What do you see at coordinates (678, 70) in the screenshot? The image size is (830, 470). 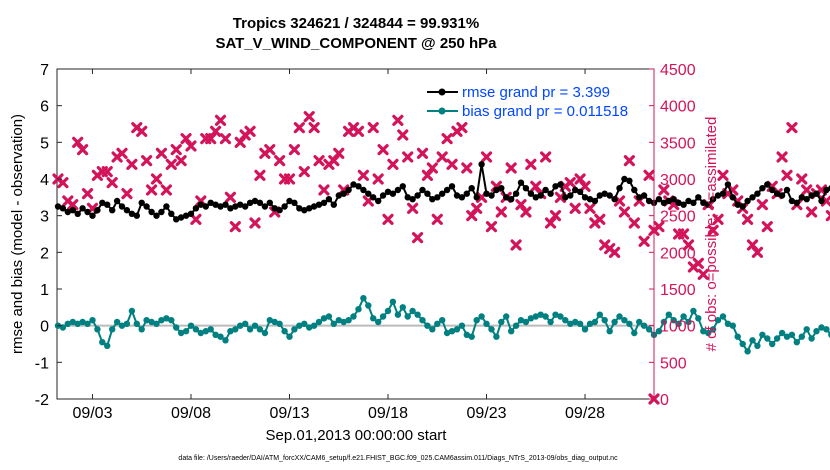 I see `y2-tick-label: 4500` at bounding box center [678, 70].